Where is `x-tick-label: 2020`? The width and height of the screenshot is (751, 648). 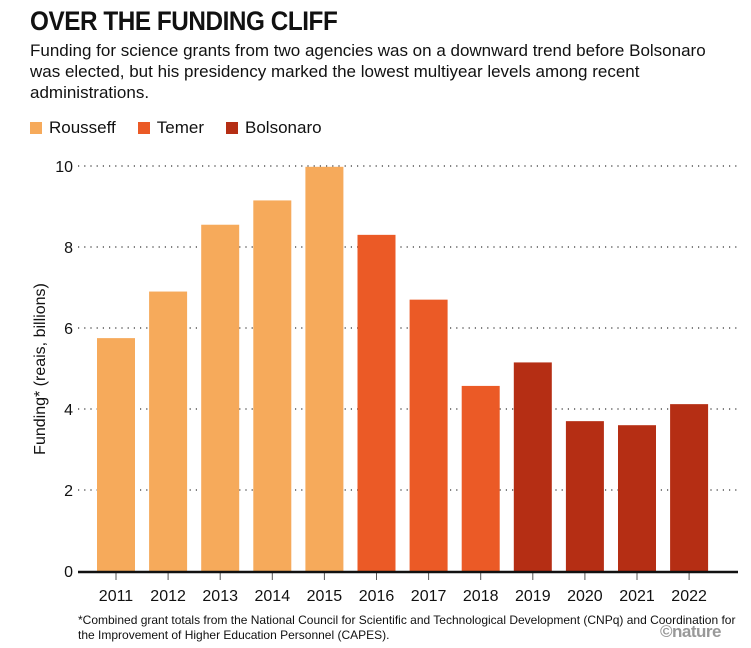
x-tick-label: 2020 is located at coordinates (585, 596).